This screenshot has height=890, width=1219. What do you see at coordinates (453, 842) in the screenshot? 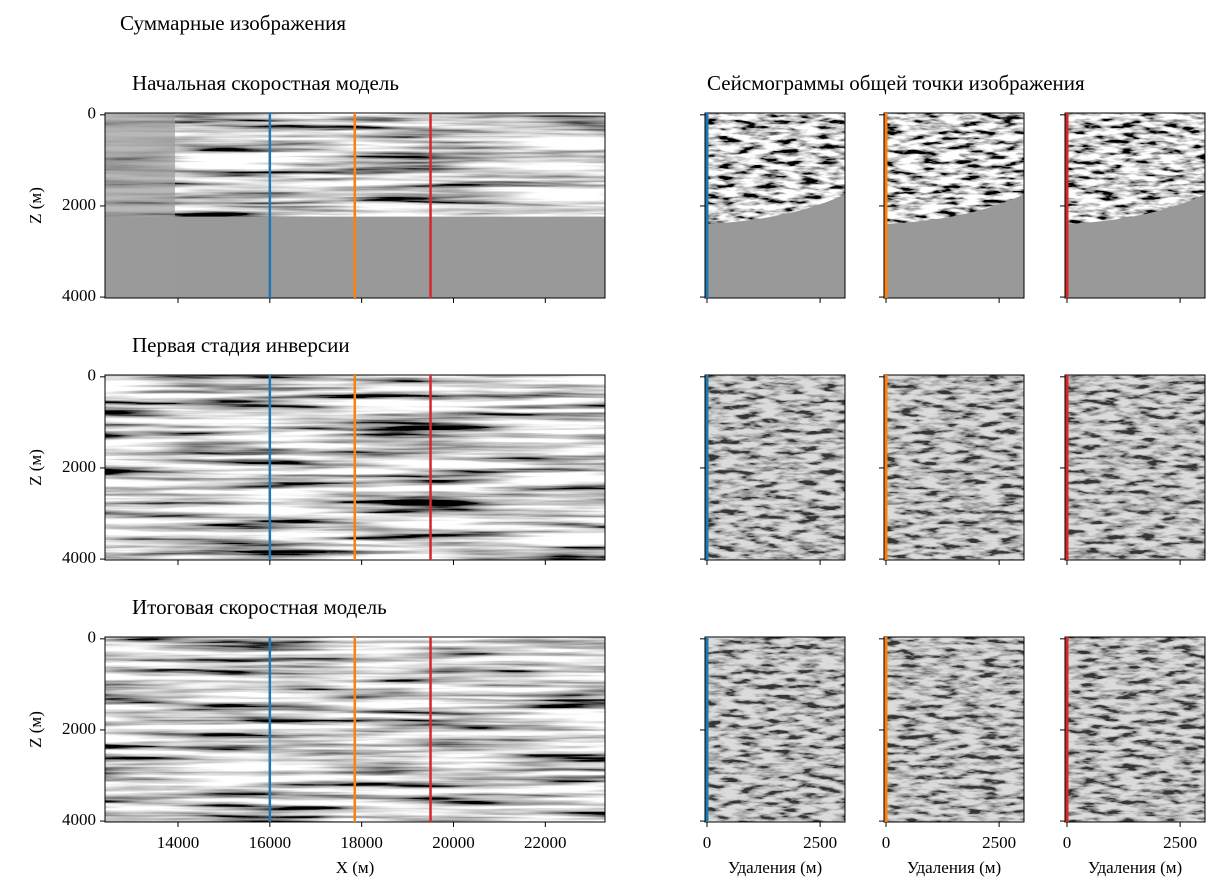
I see `x-tick-label: 20000` at bounding box center [453, 842].